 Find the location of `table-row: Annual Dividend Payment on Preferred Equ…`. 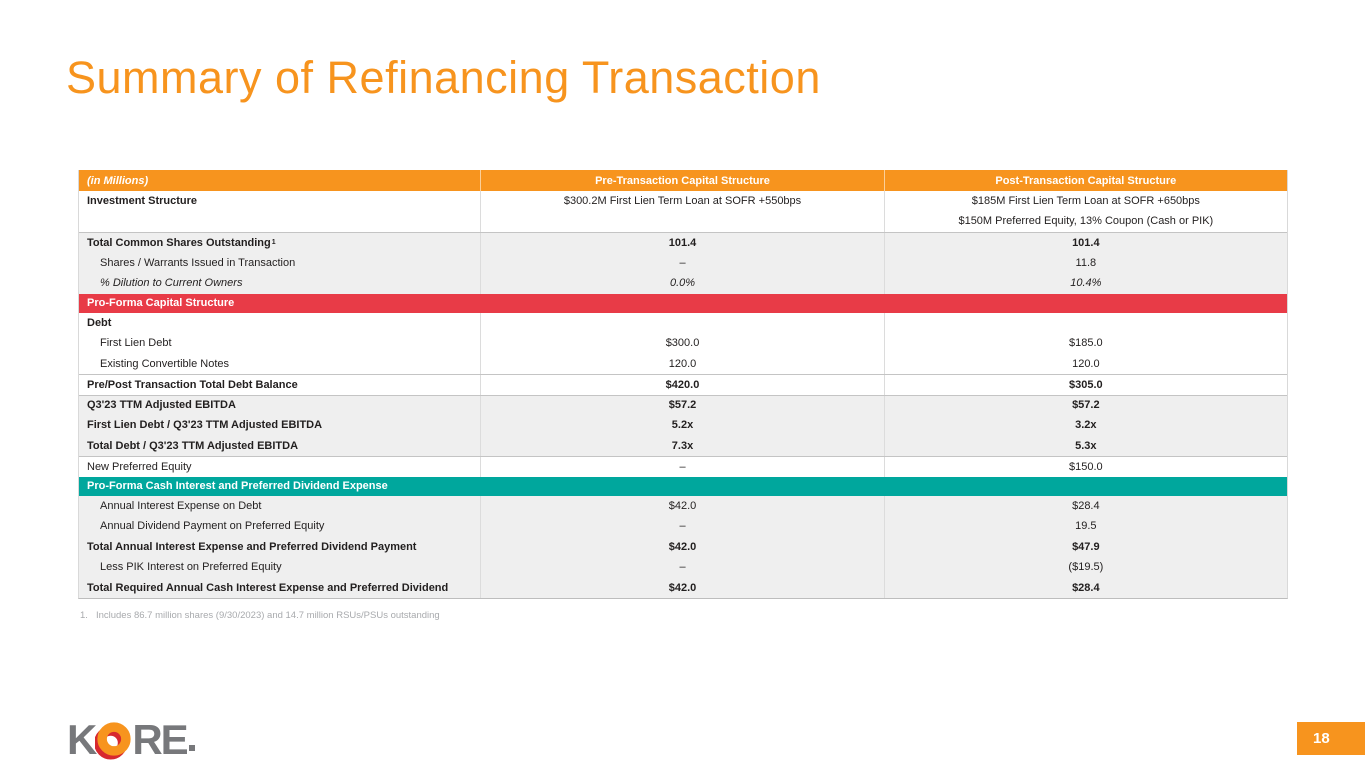

table-row: Annual Dividend Payment on Preferred Equ… is located at coordinates (683, 526).